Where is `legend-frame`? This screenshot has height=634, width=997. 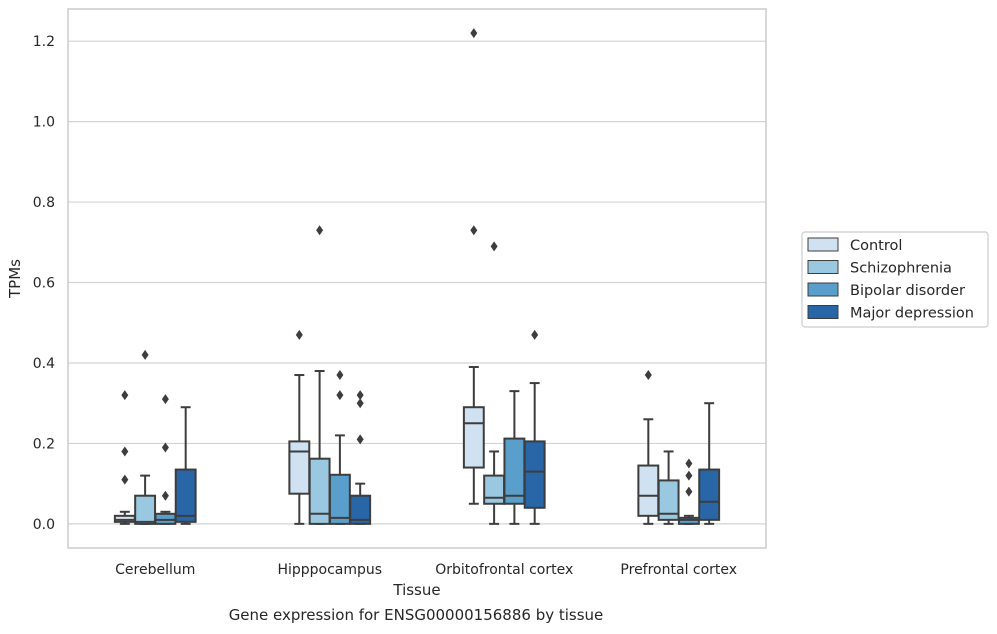
legend-frame is located at coordinates (895, 279).